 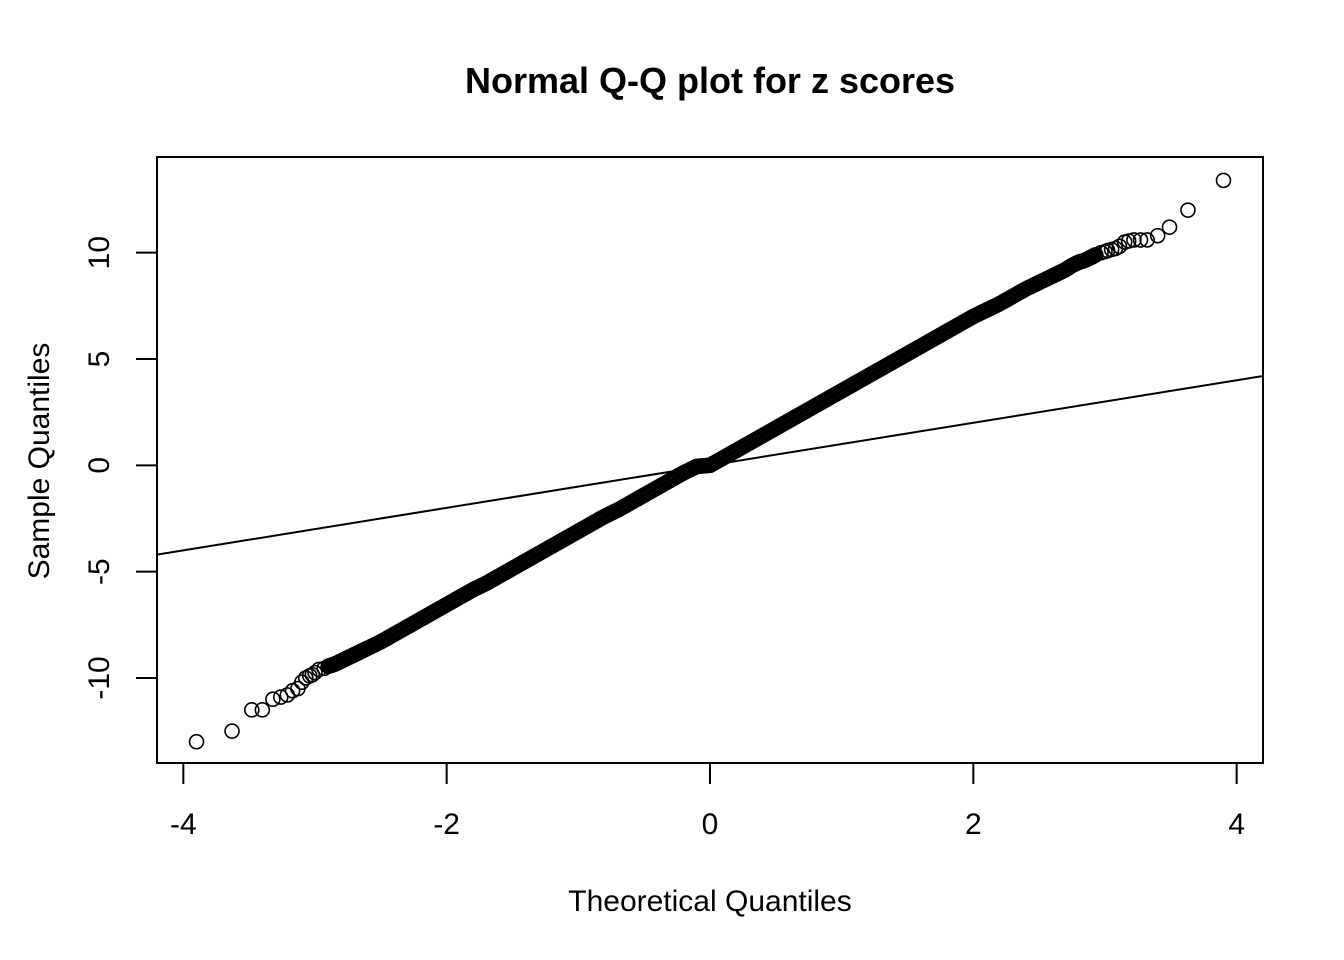 What do you see at coordinates (99, 571) in the screenshot?
I see `y-tick-label: -5` at bounding box center [99, 571].